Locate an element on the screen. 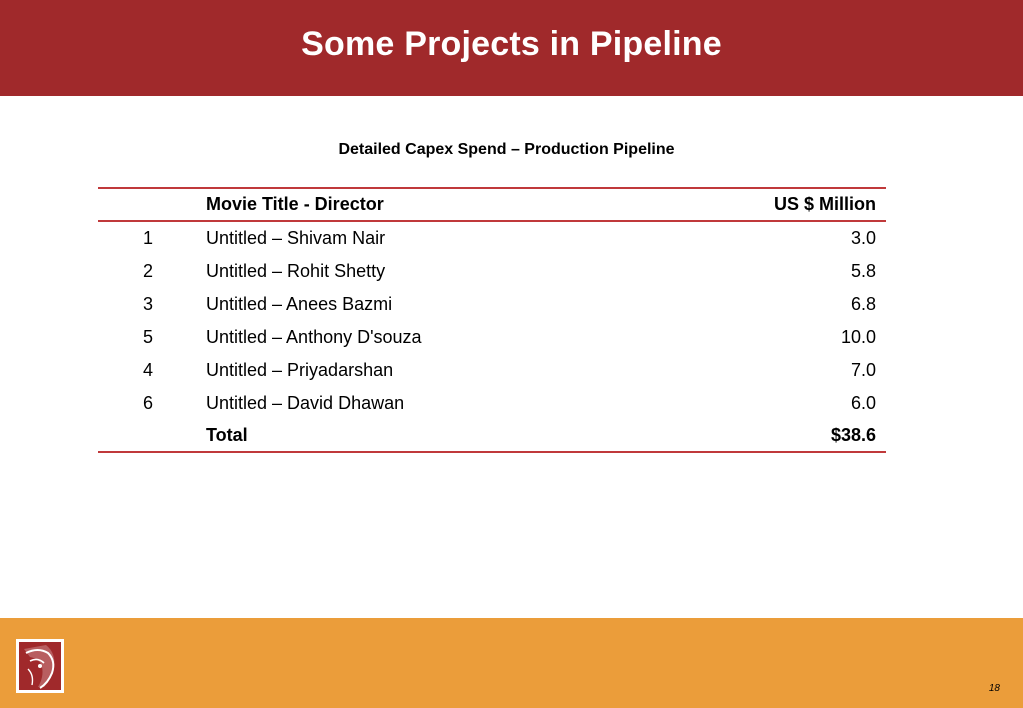 This screenshot has width=1023, height=708. row-title: Untitled – Anthony D'souza is located at coordinates (314, 337).